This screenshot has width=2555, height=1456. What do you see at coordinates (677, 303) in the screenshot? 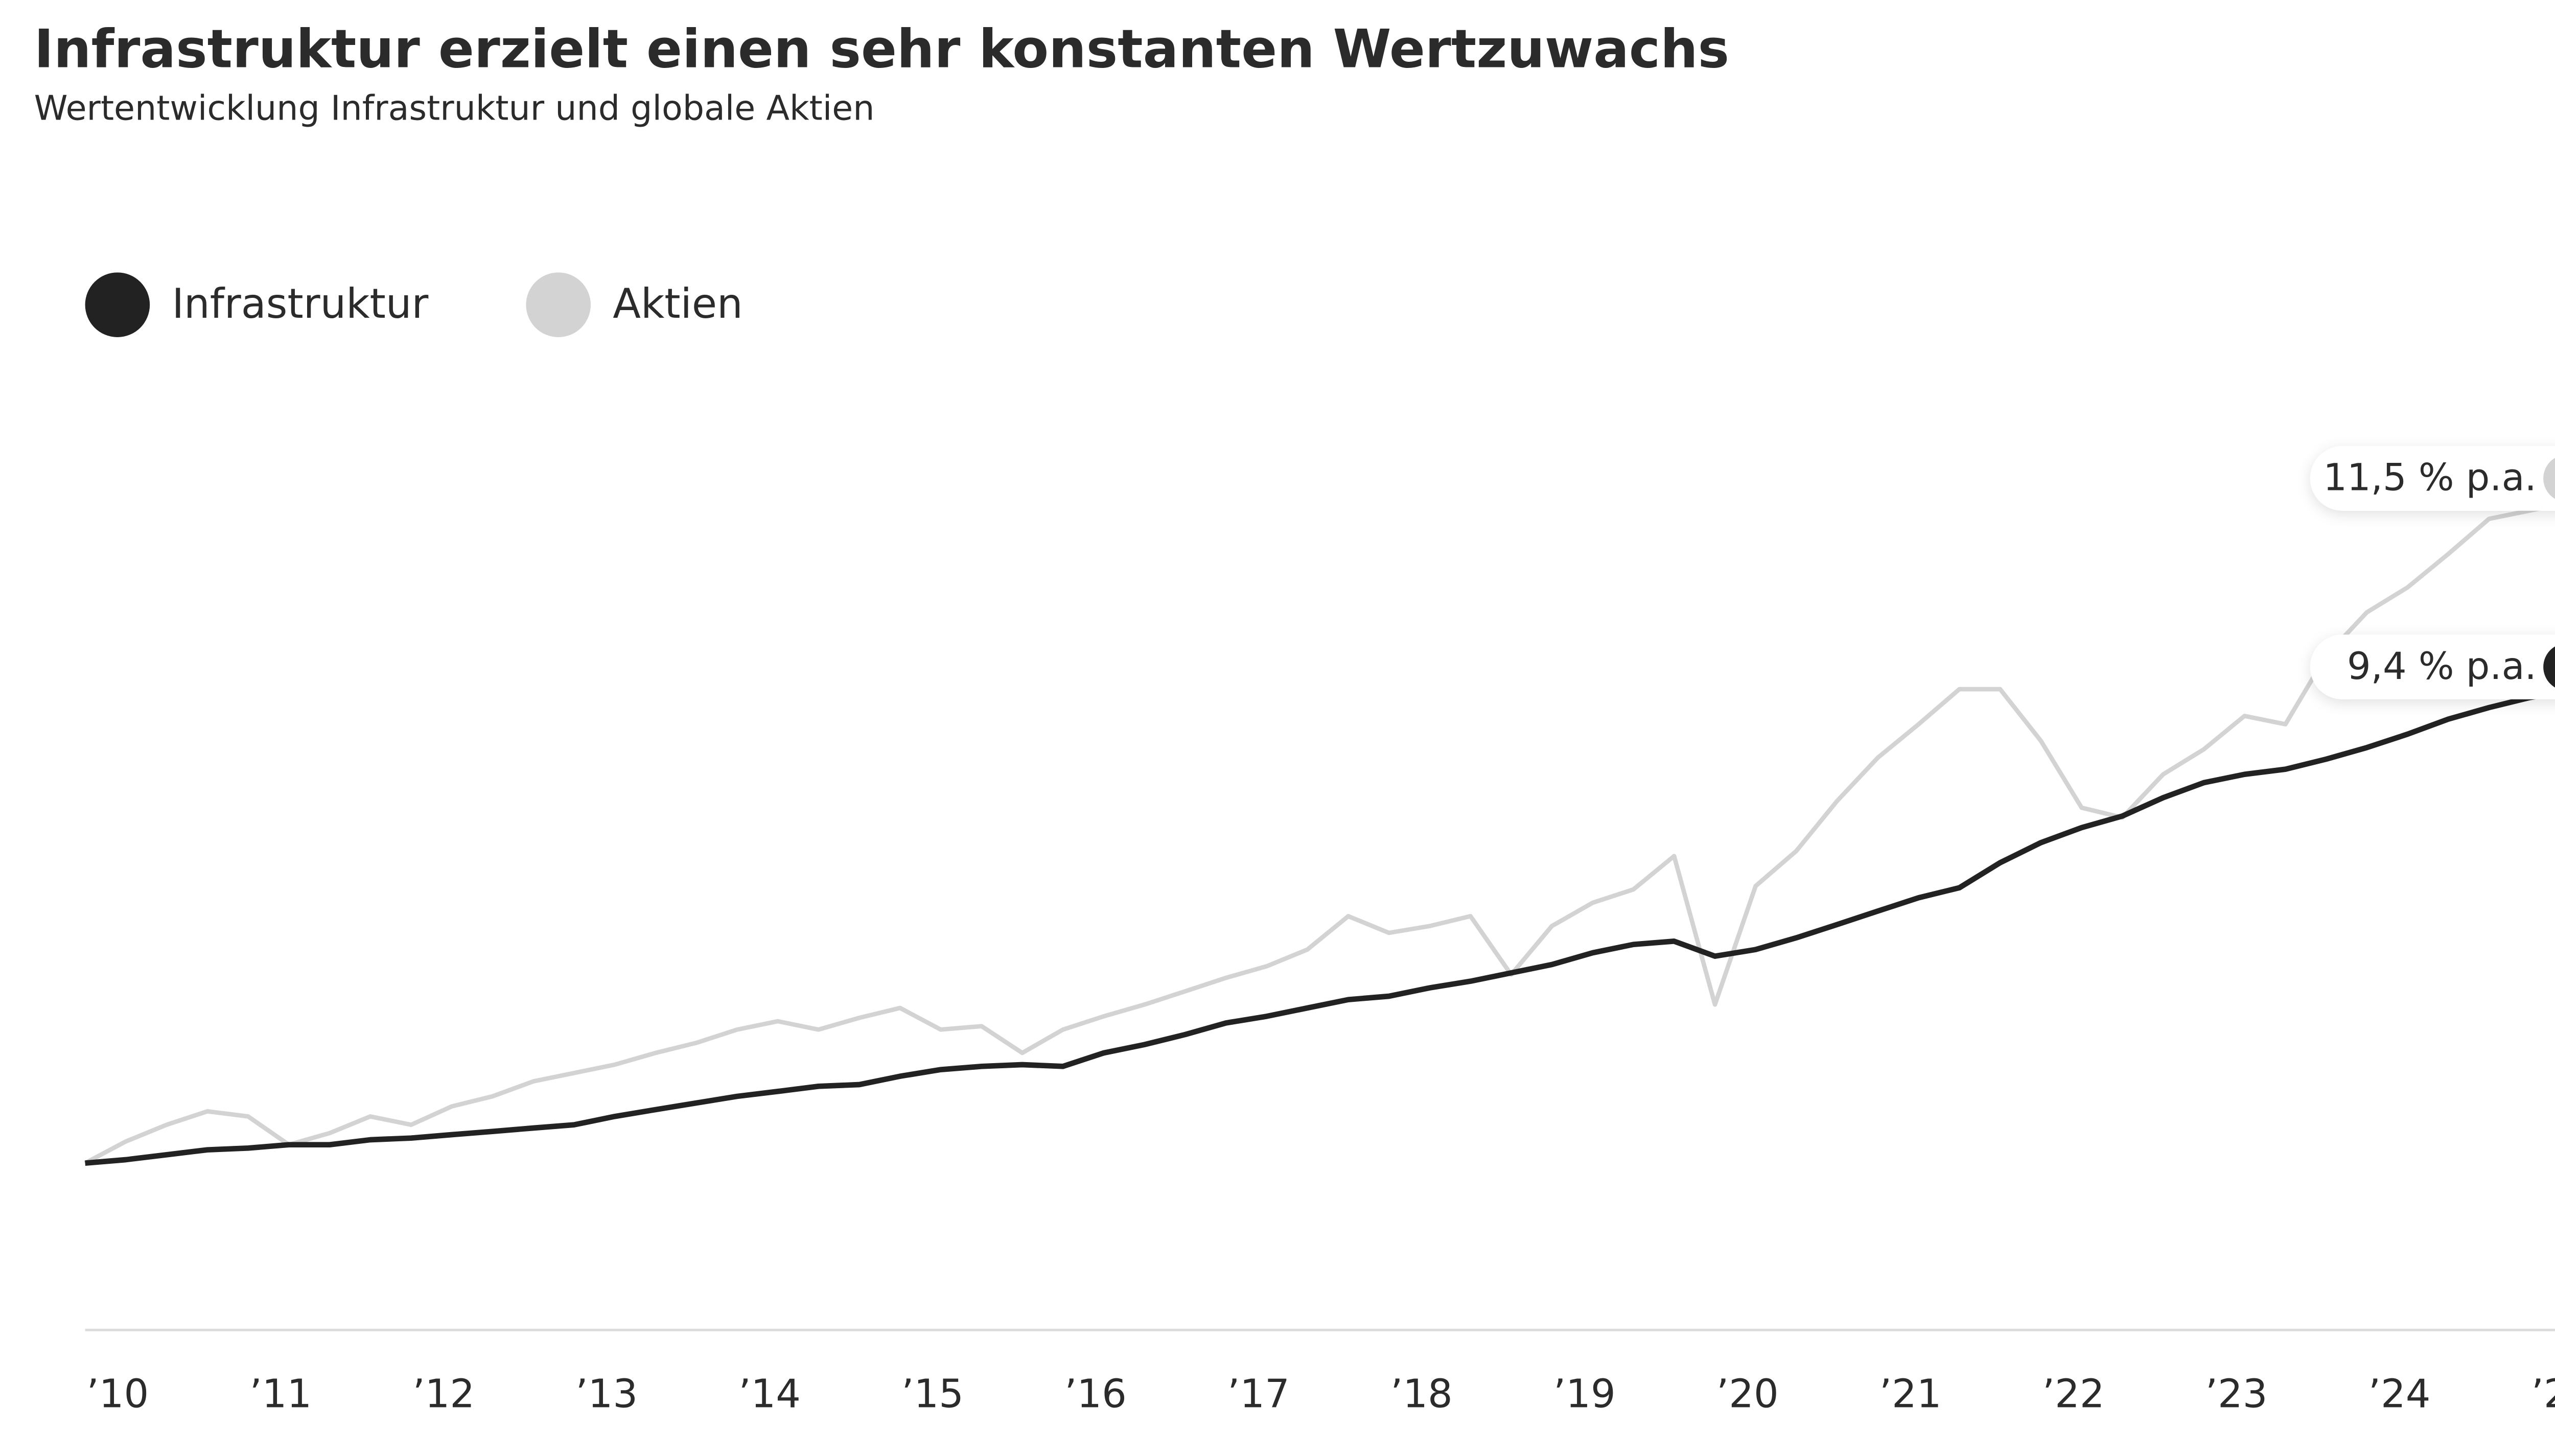
I see `legend-label: Aktien` at bounding box center [677, 303].